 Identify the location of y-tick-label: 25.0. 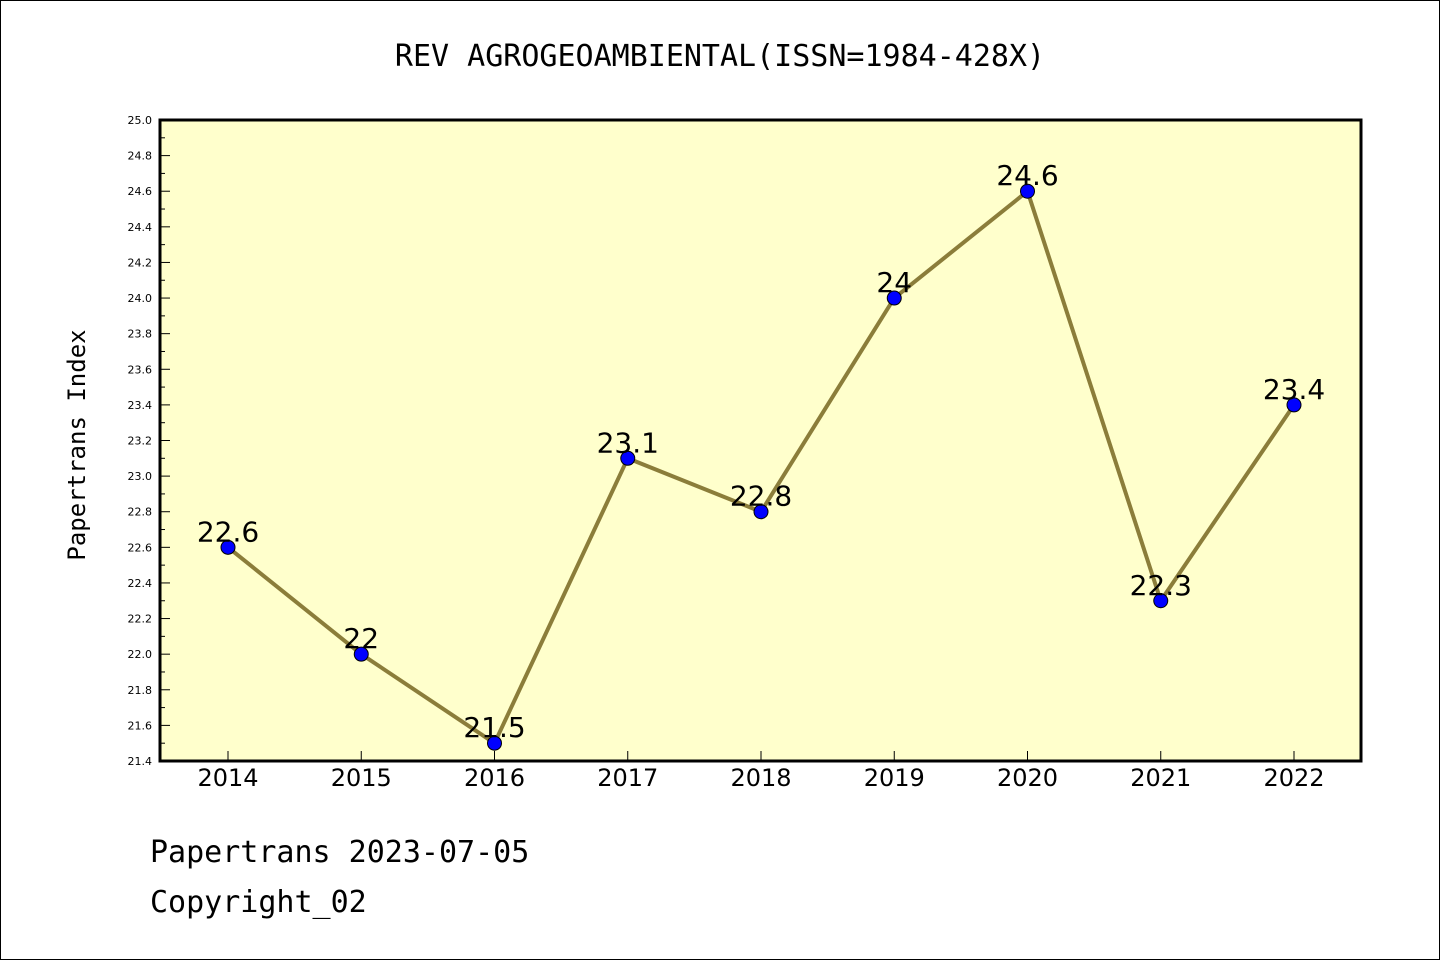
(140, 120).